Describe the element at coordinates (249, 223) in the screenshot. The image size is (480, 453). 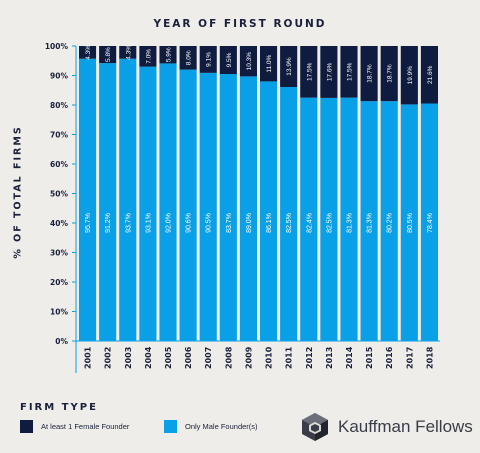
I see `data-label-male-2009: 89.0%` at that location.